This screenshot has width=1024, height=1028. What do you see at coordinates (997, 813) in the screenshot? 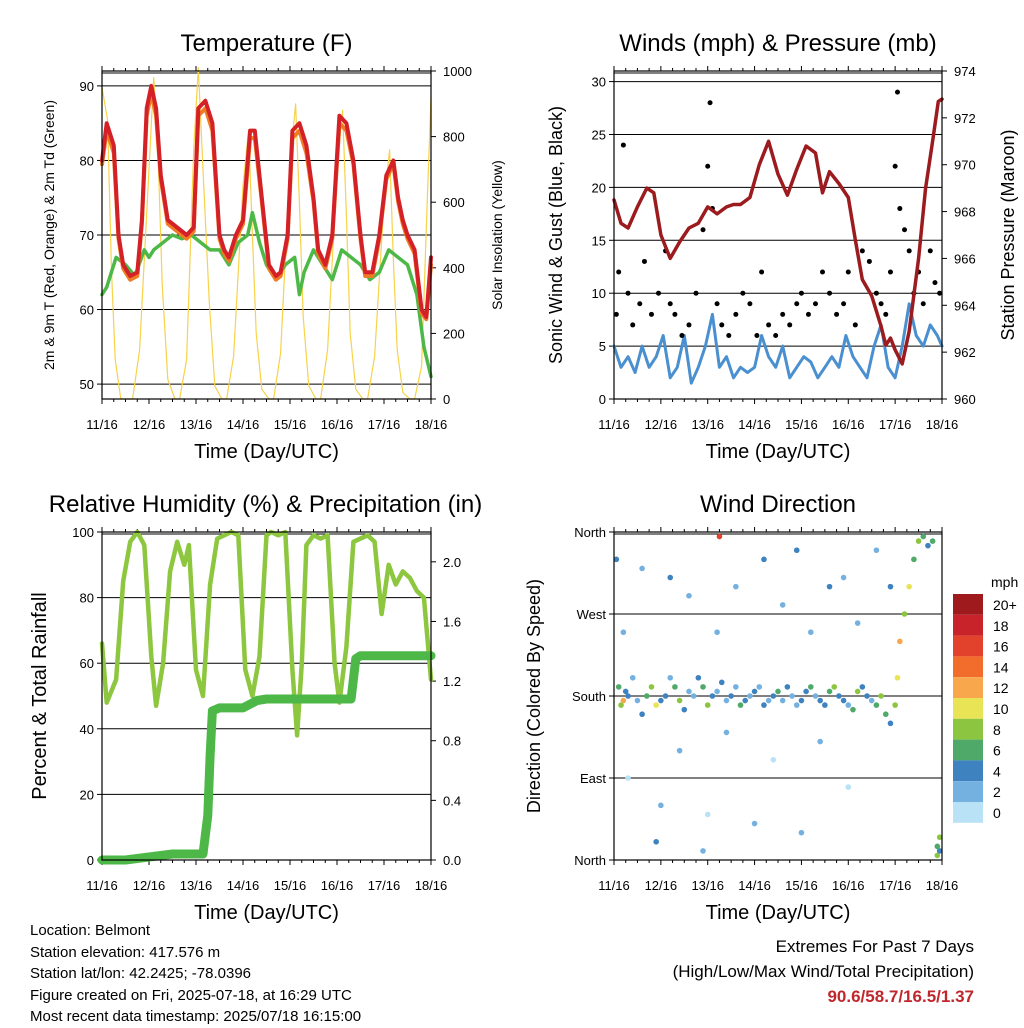
I see `speed-legend-label: 0` at bounding box center [997, 813].